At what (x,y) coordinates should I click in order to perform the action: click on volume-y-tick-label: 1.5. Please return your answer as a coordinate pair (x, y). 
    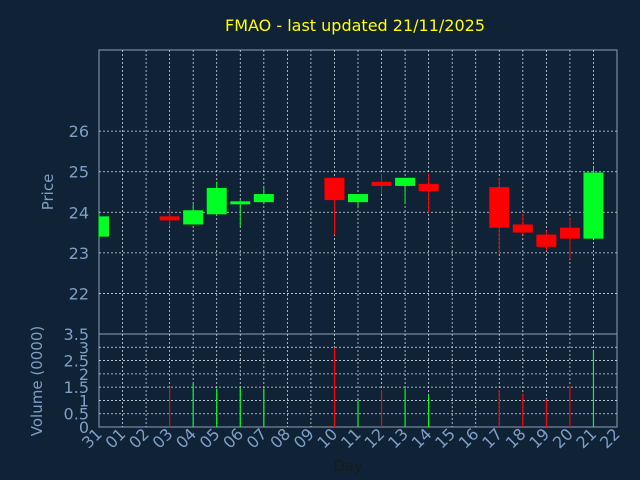
    Looking at the image, I should click on (76, 387).